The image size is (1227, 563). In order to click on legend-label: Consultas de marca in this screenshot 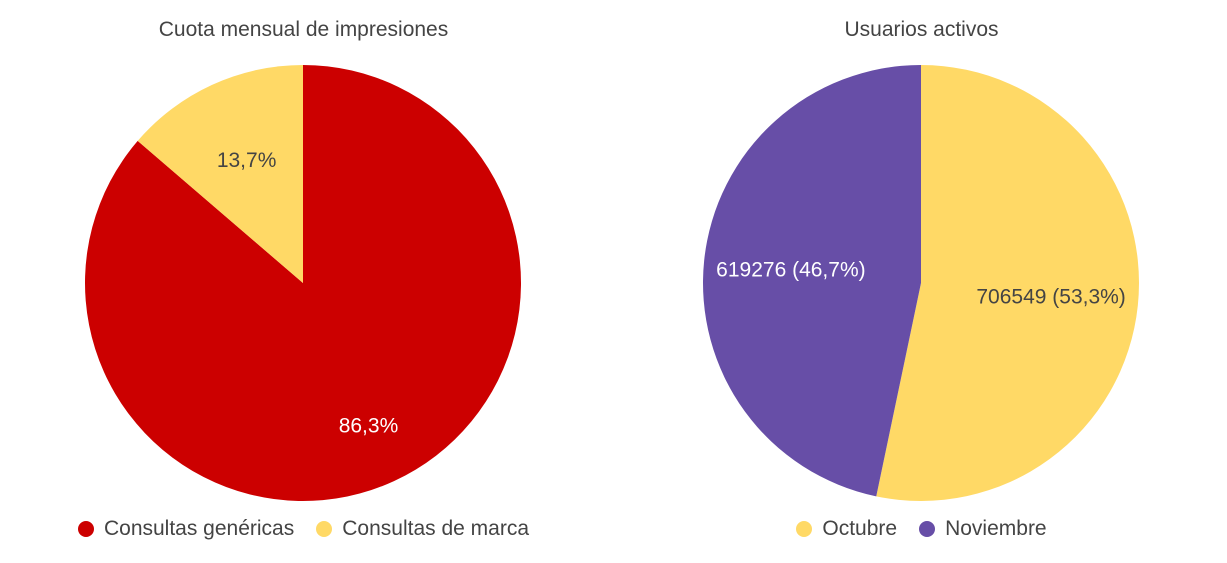, I will do `click(436, 528)`.